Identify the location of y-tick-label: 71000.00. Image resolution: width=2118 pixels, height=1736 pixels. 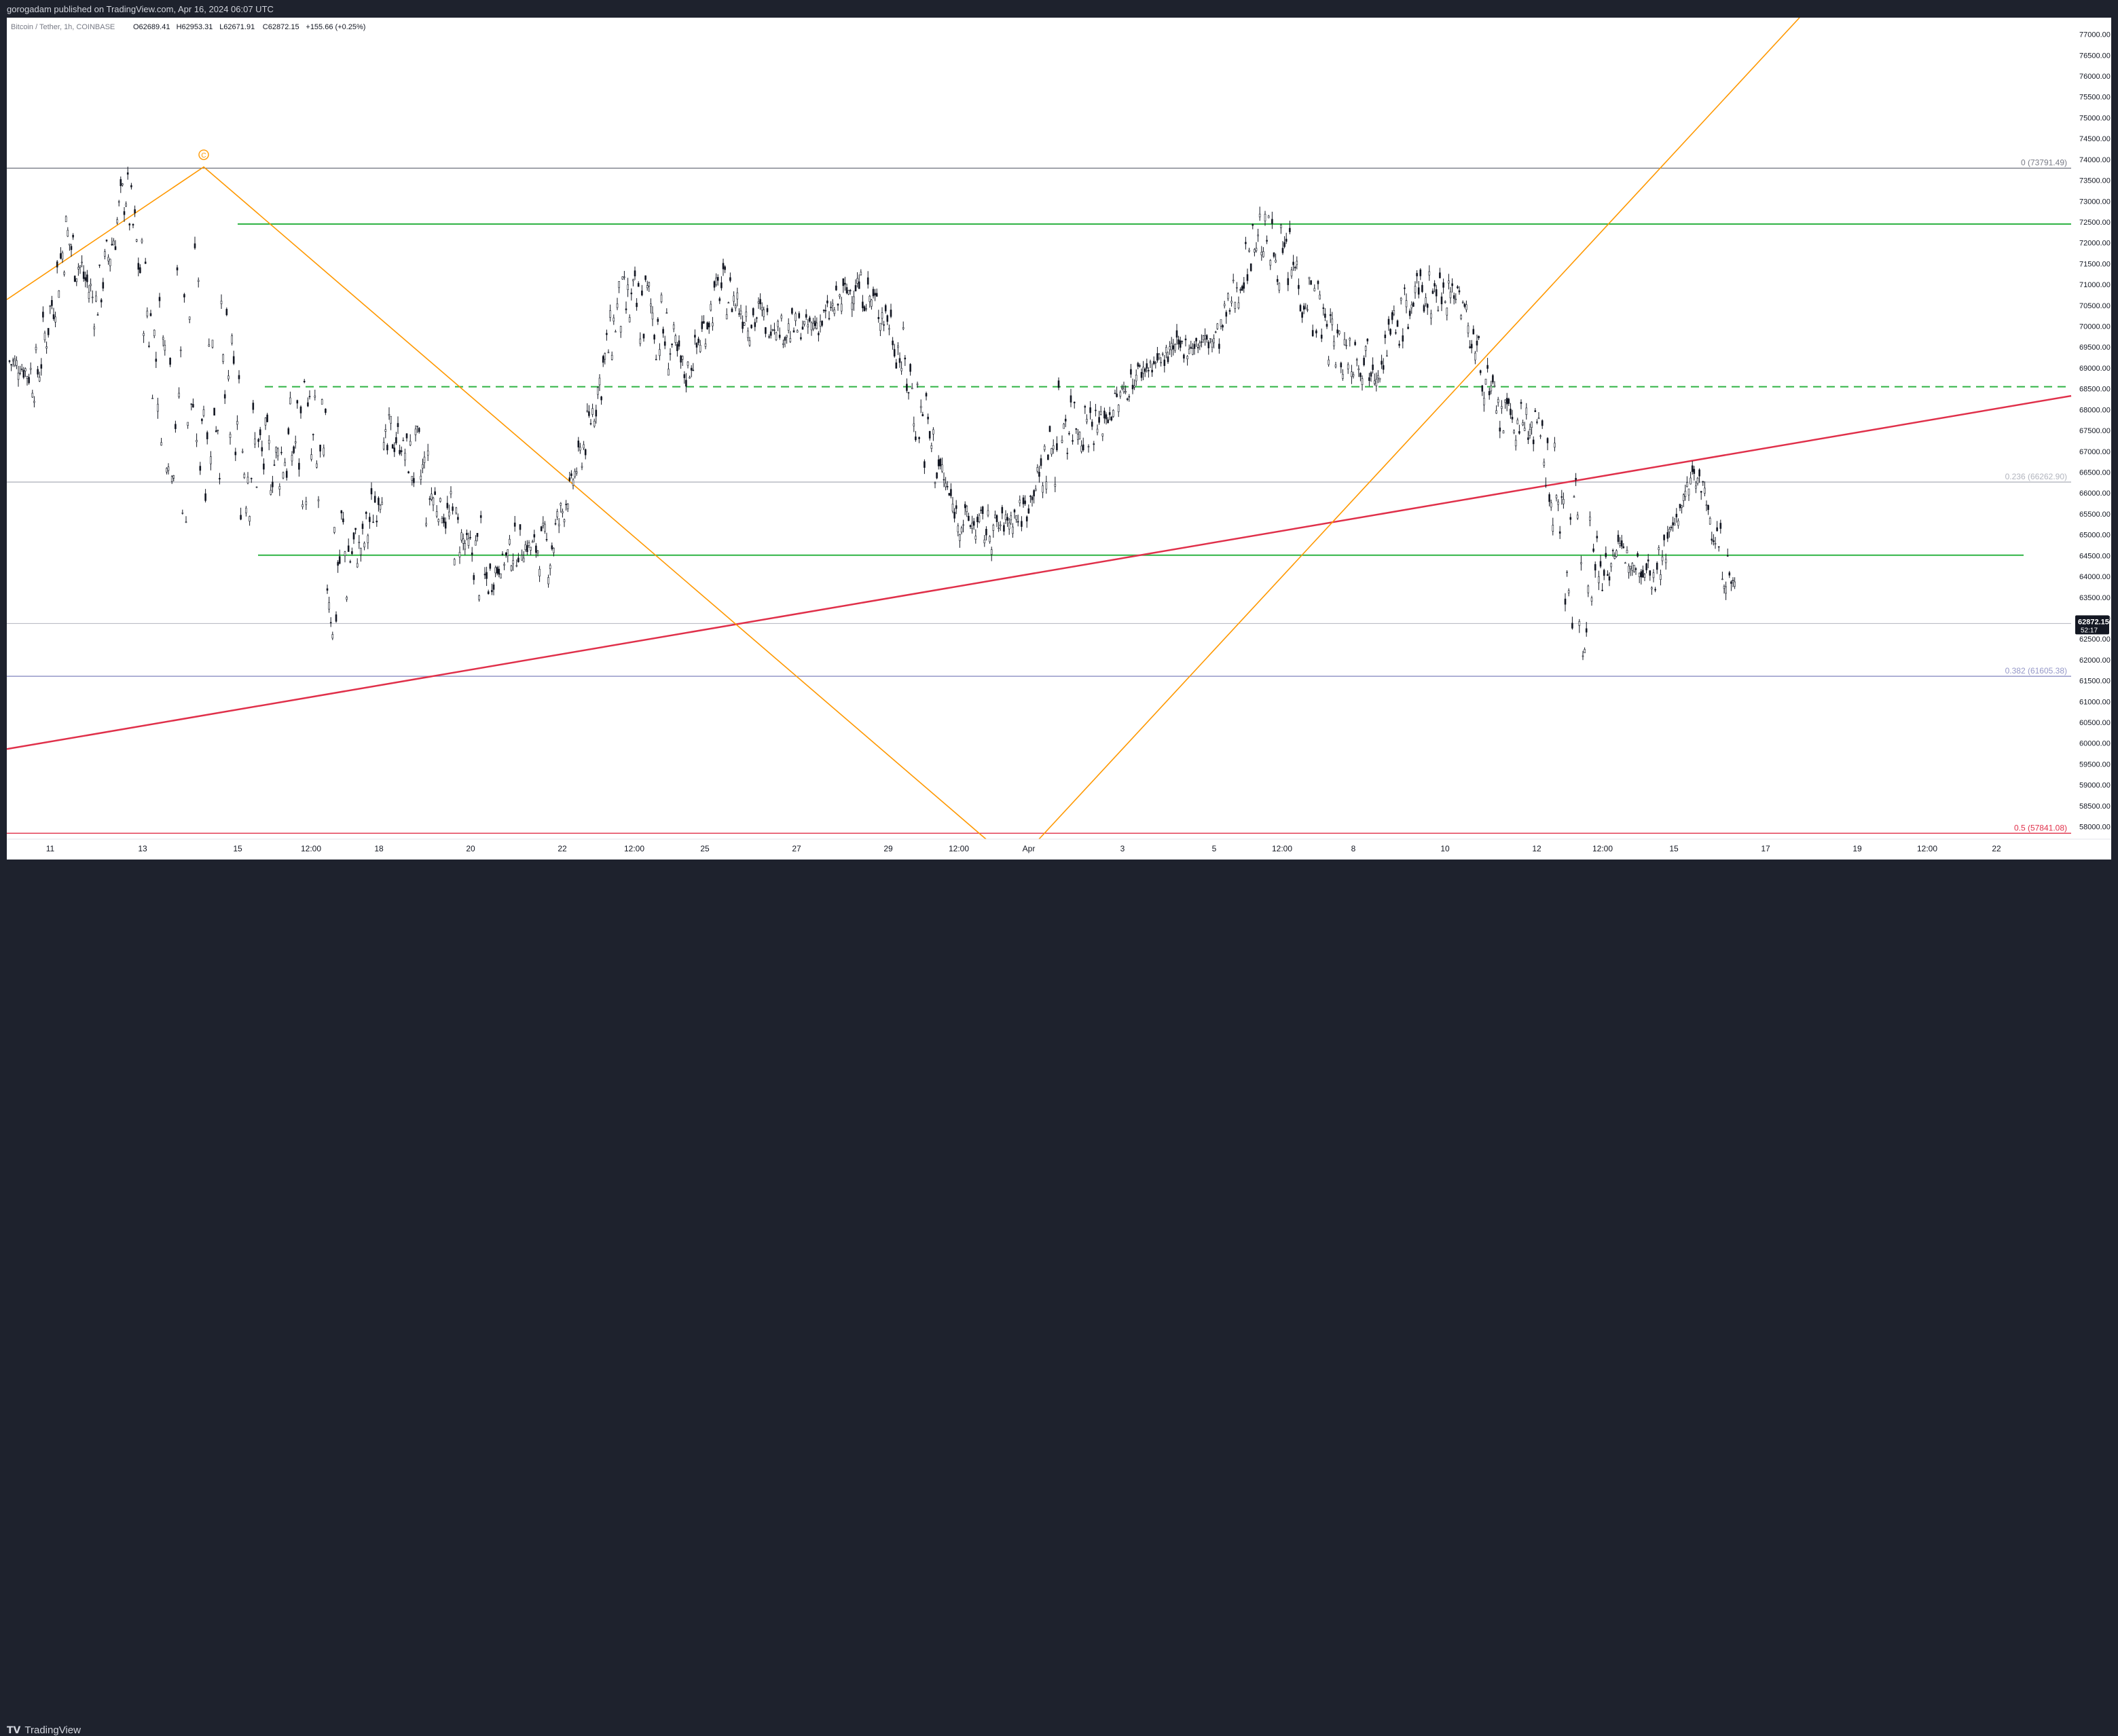
(2095, 285).